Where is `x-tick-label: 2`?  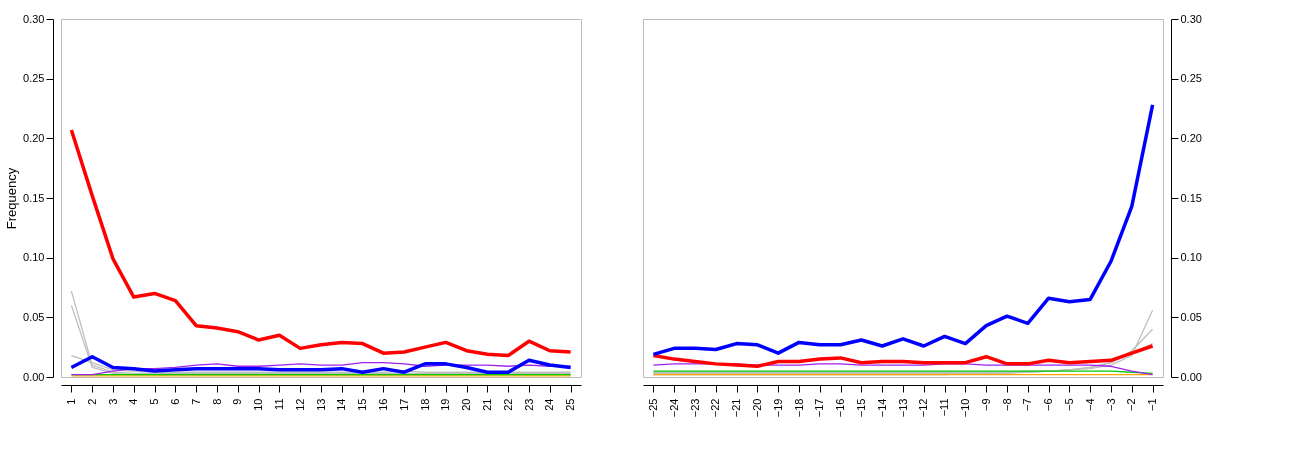 x-tick-label: 2 is located at coordinates (91, 401).